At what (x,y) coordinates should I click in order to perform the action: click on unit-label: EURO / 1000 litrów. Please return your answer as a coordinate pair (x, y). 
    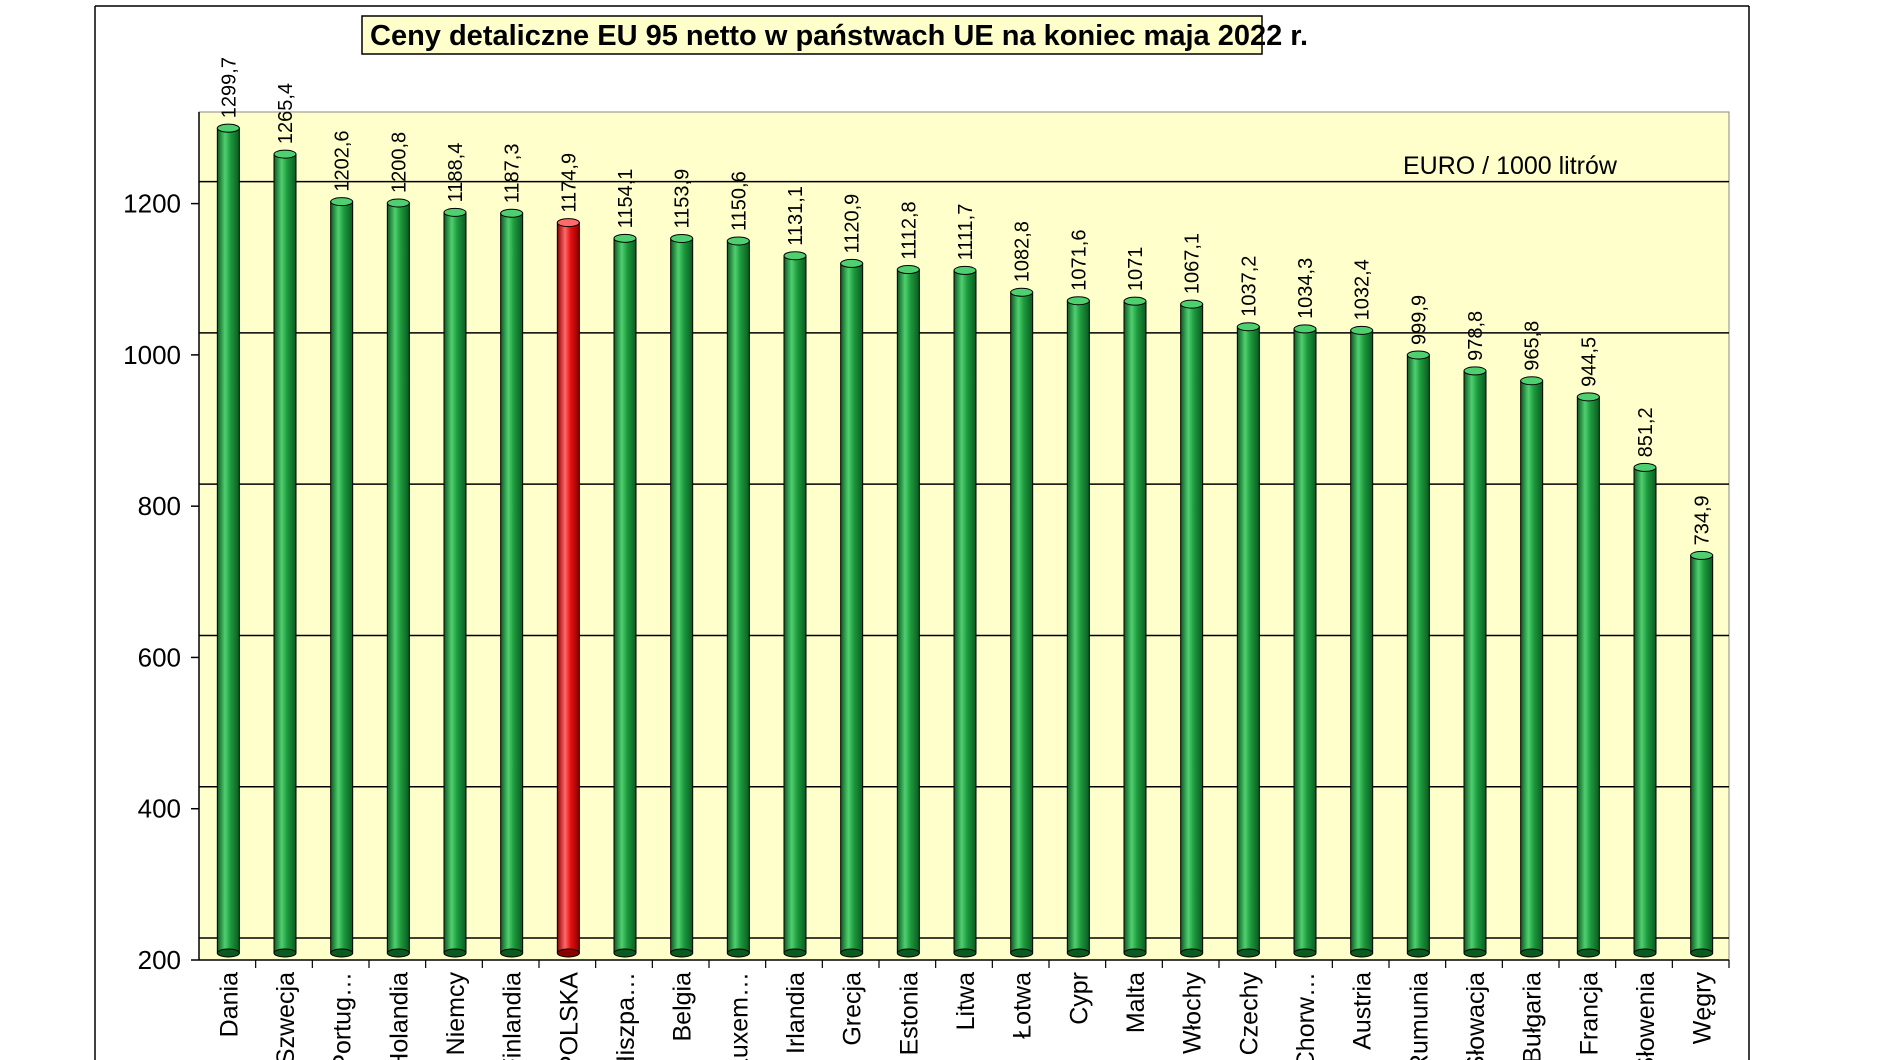
    Looking at the image, I should click on (1510, 166).